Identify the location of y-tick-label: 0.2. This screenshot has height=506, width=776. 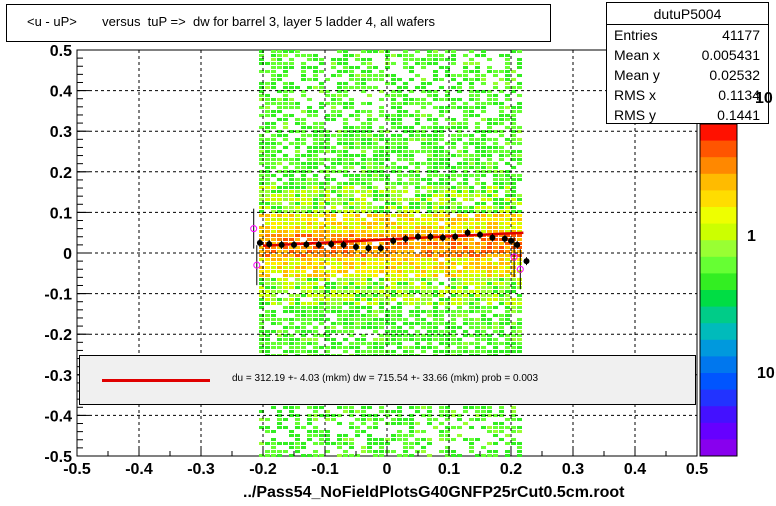
(61, 173).